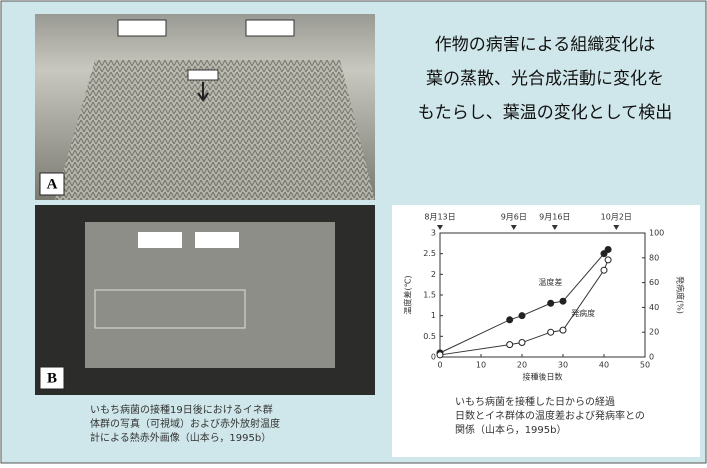  I want to click on y-tick-label: 3, so click(433, 233).